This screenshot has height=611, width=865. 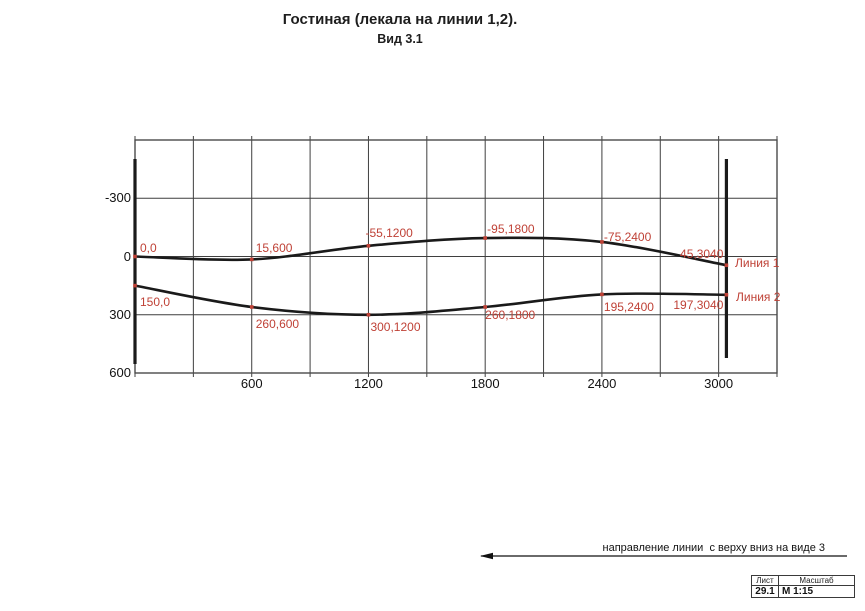 What do you see at coordinates (120, 314) in the screenshot?
I see `y-tick-label: 300` at bounding box center [120, 314].